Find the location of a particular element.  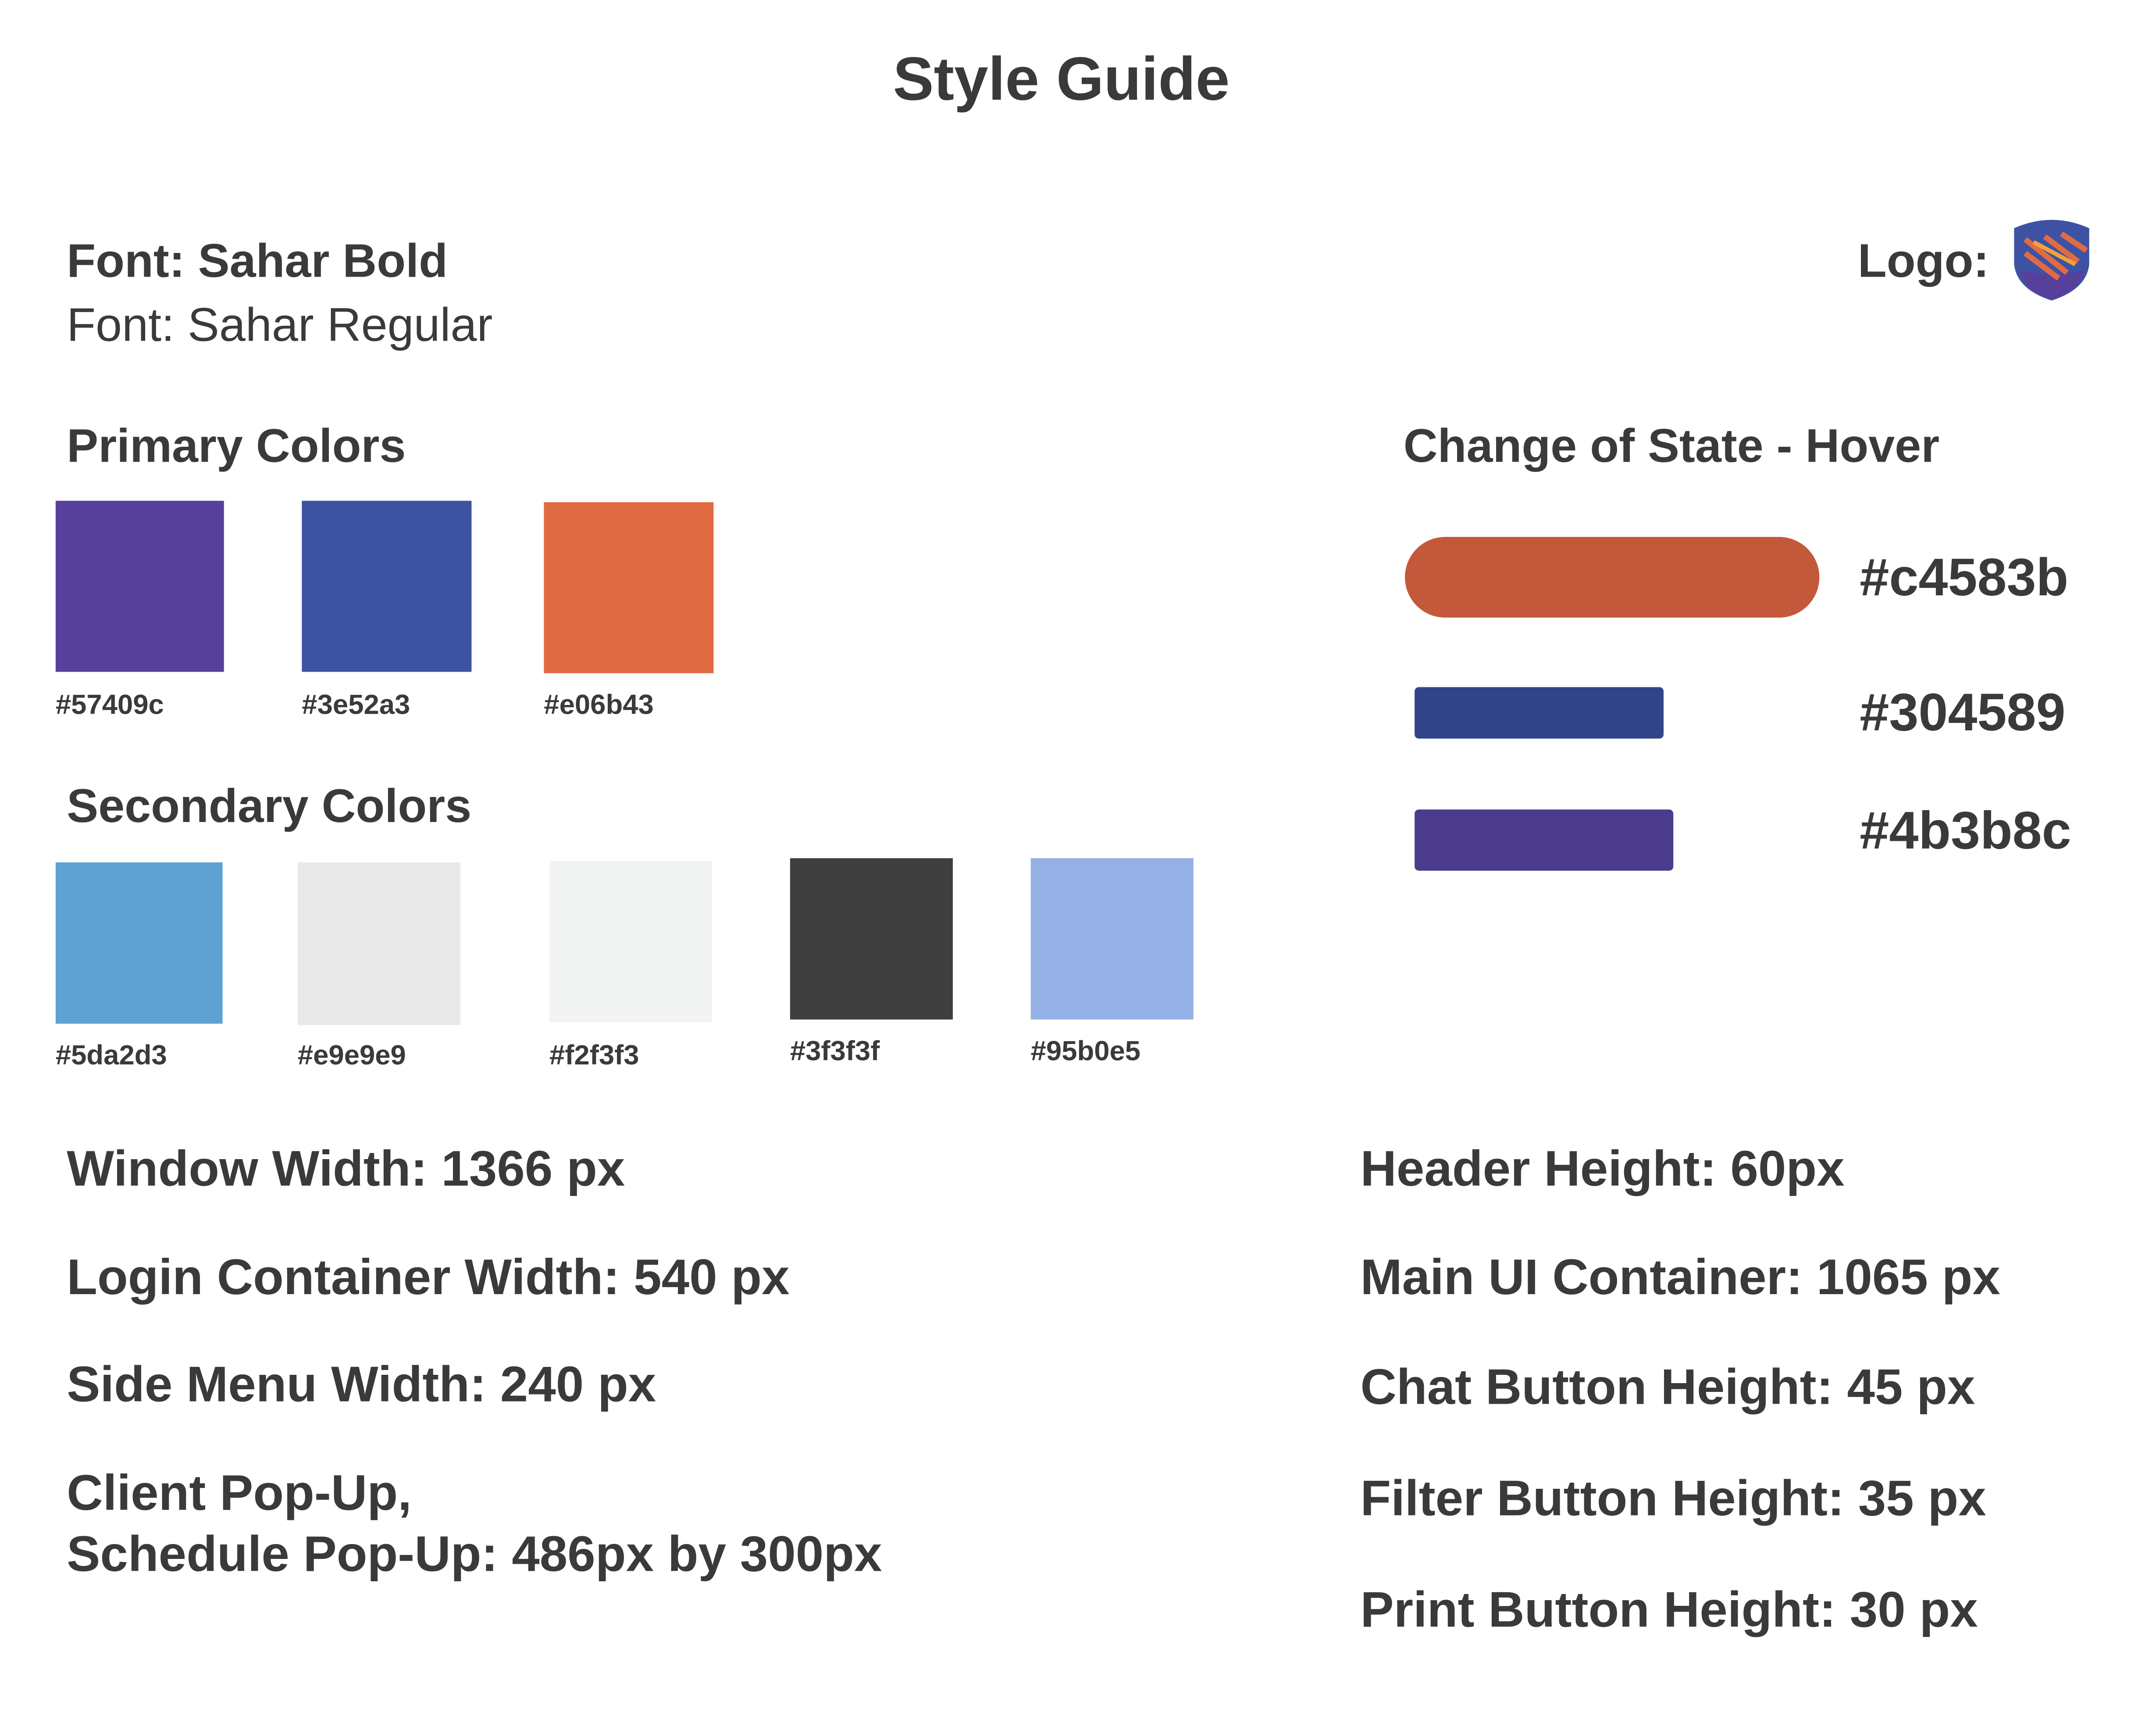

hover-code: #304589 is located at coordinates (1962, 712).